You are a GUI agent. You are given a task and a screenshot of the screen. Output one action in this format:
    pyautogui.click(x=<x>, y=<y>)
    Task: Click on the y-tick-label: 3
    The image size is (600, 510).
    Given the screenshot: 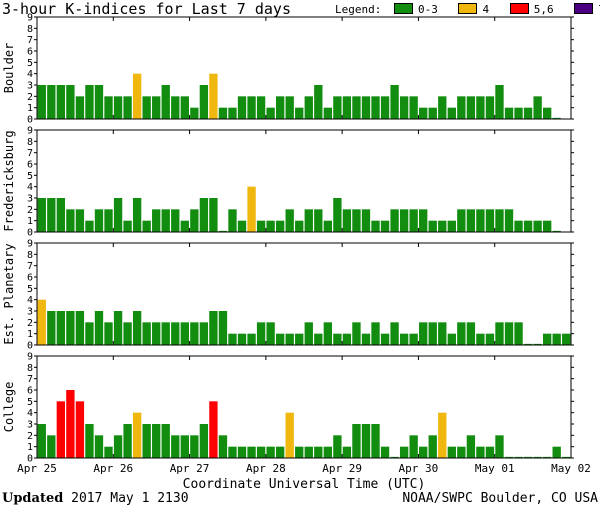 What is the action you would take?
    pyautogui.click(x=30, y=86)
    